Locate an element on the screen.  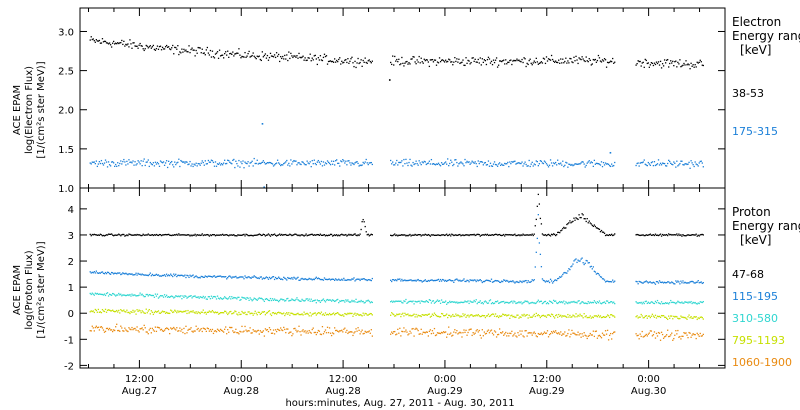
y-tick-label: 2.0 is located at coordinates (66, 111).